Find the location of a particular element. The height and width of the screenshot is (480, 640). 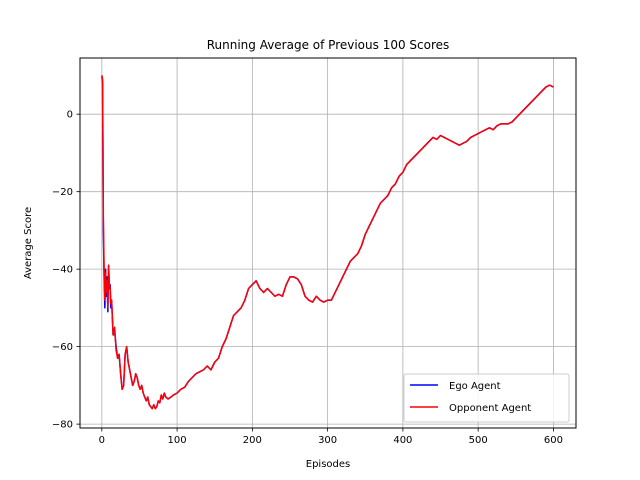

y-tick-label: −20 is located at coordinates (62, 192).